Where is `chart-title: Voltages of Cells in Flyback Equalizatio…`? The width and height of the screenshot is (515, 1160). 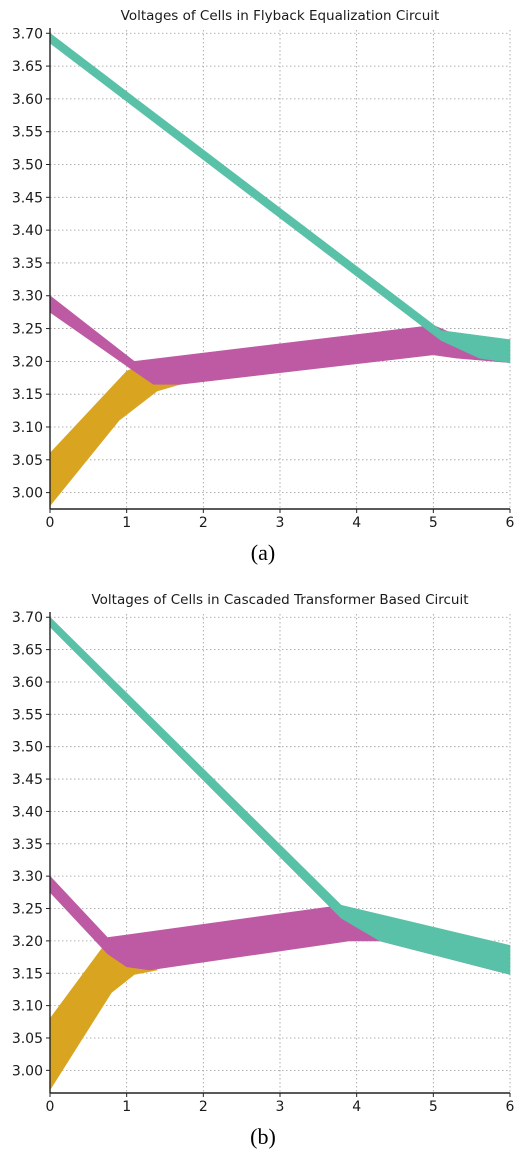
chart-title: Voltages of Cells in Flyback Equalizatio… is located at coordinates (280, 16).